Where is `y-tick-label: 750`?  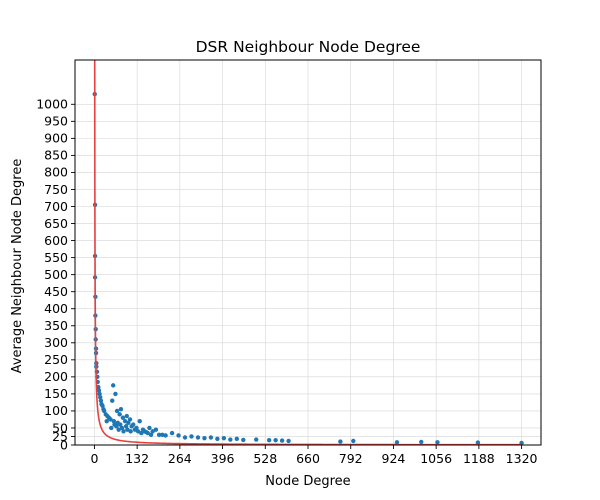 y-tick-label: 750 is located at coordinates (56, 189).